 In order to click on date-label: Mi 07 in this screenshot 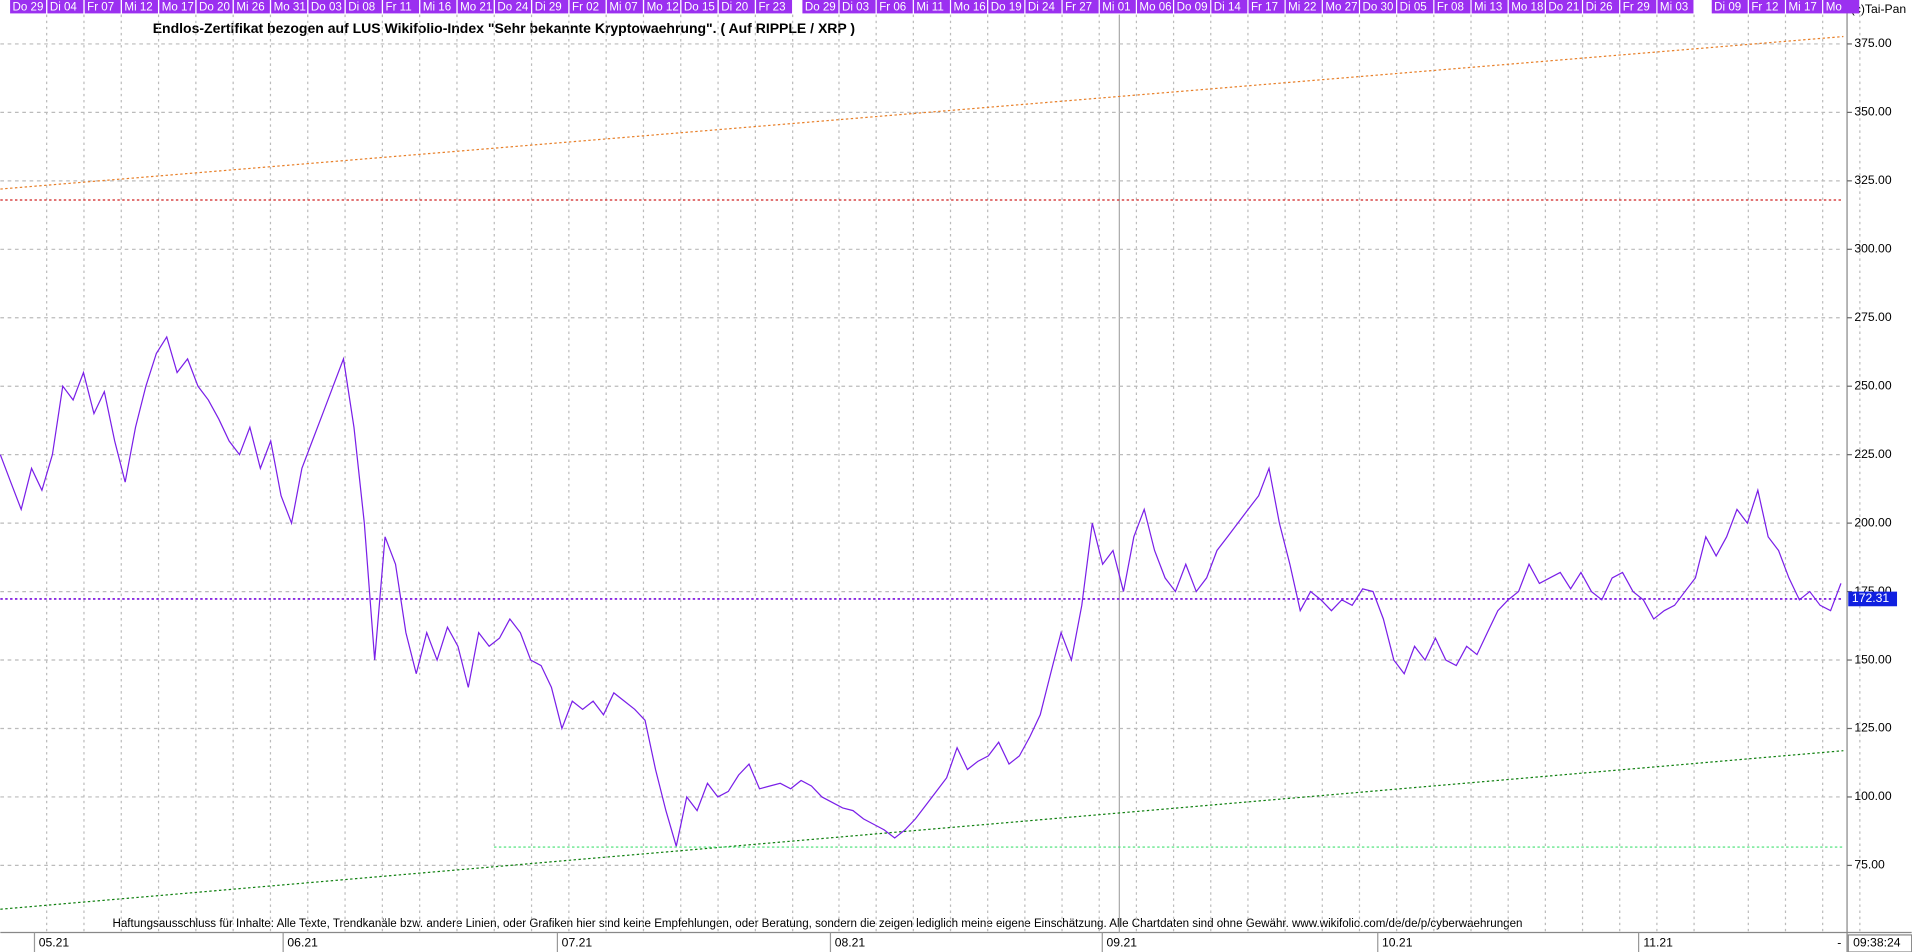, I will do `click(623, 7)`.